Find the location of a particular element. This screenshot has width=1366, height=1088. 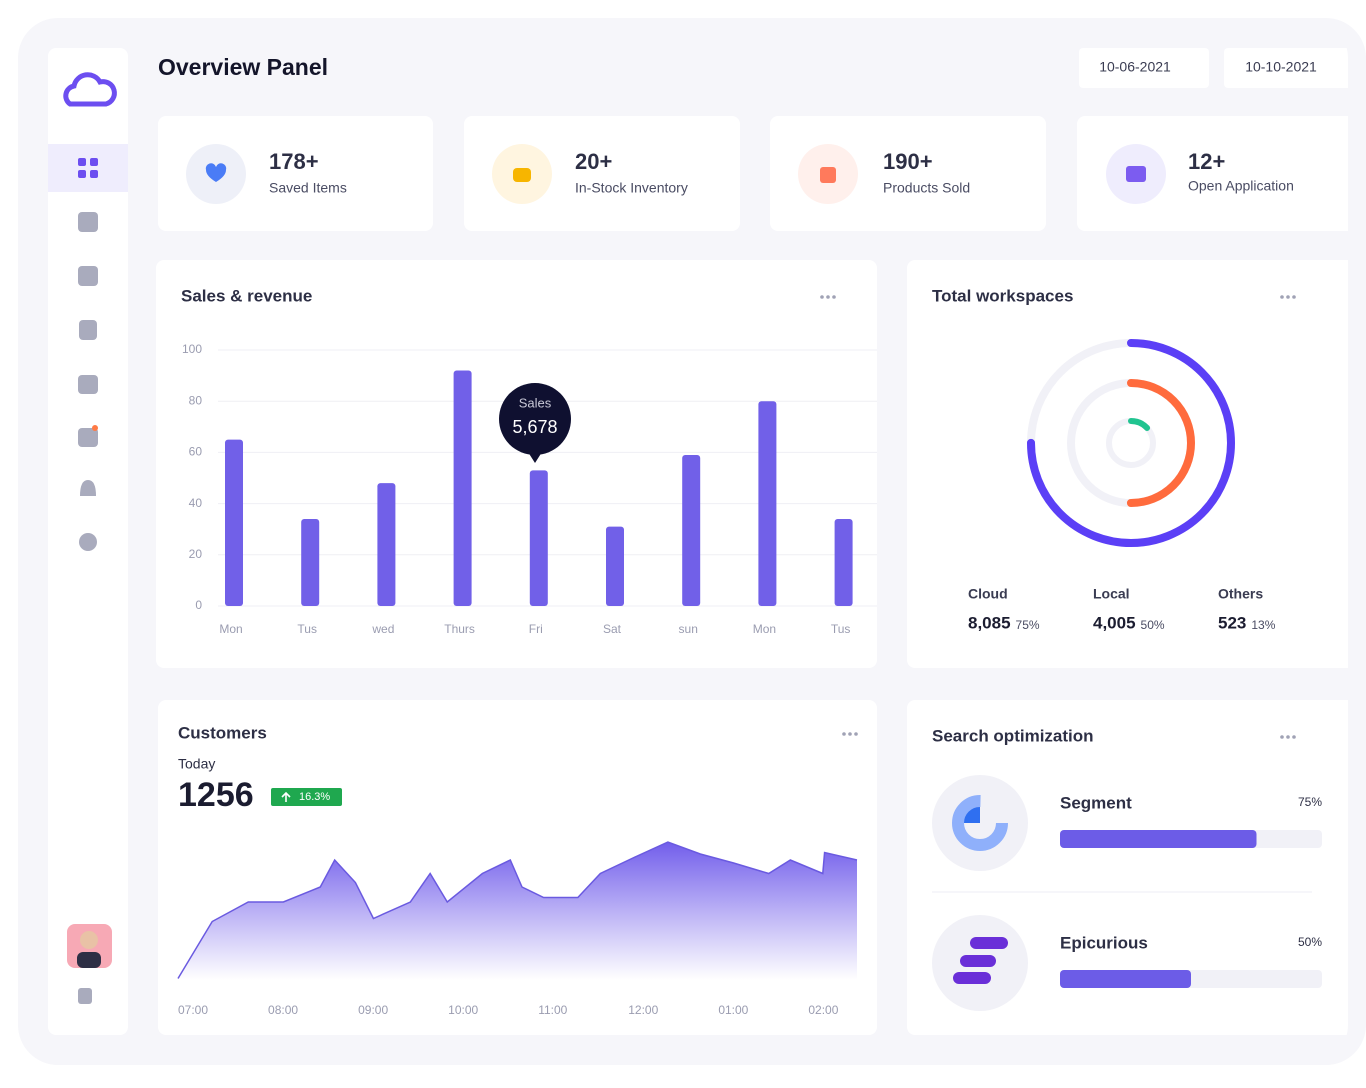

stat-value: 12+ is located at coordinates (1206, 161).